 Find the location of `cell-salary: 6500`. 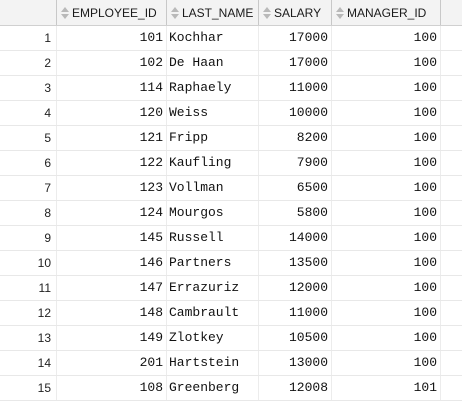

cell-salary: 6500 is located at coordinates (295, 188).